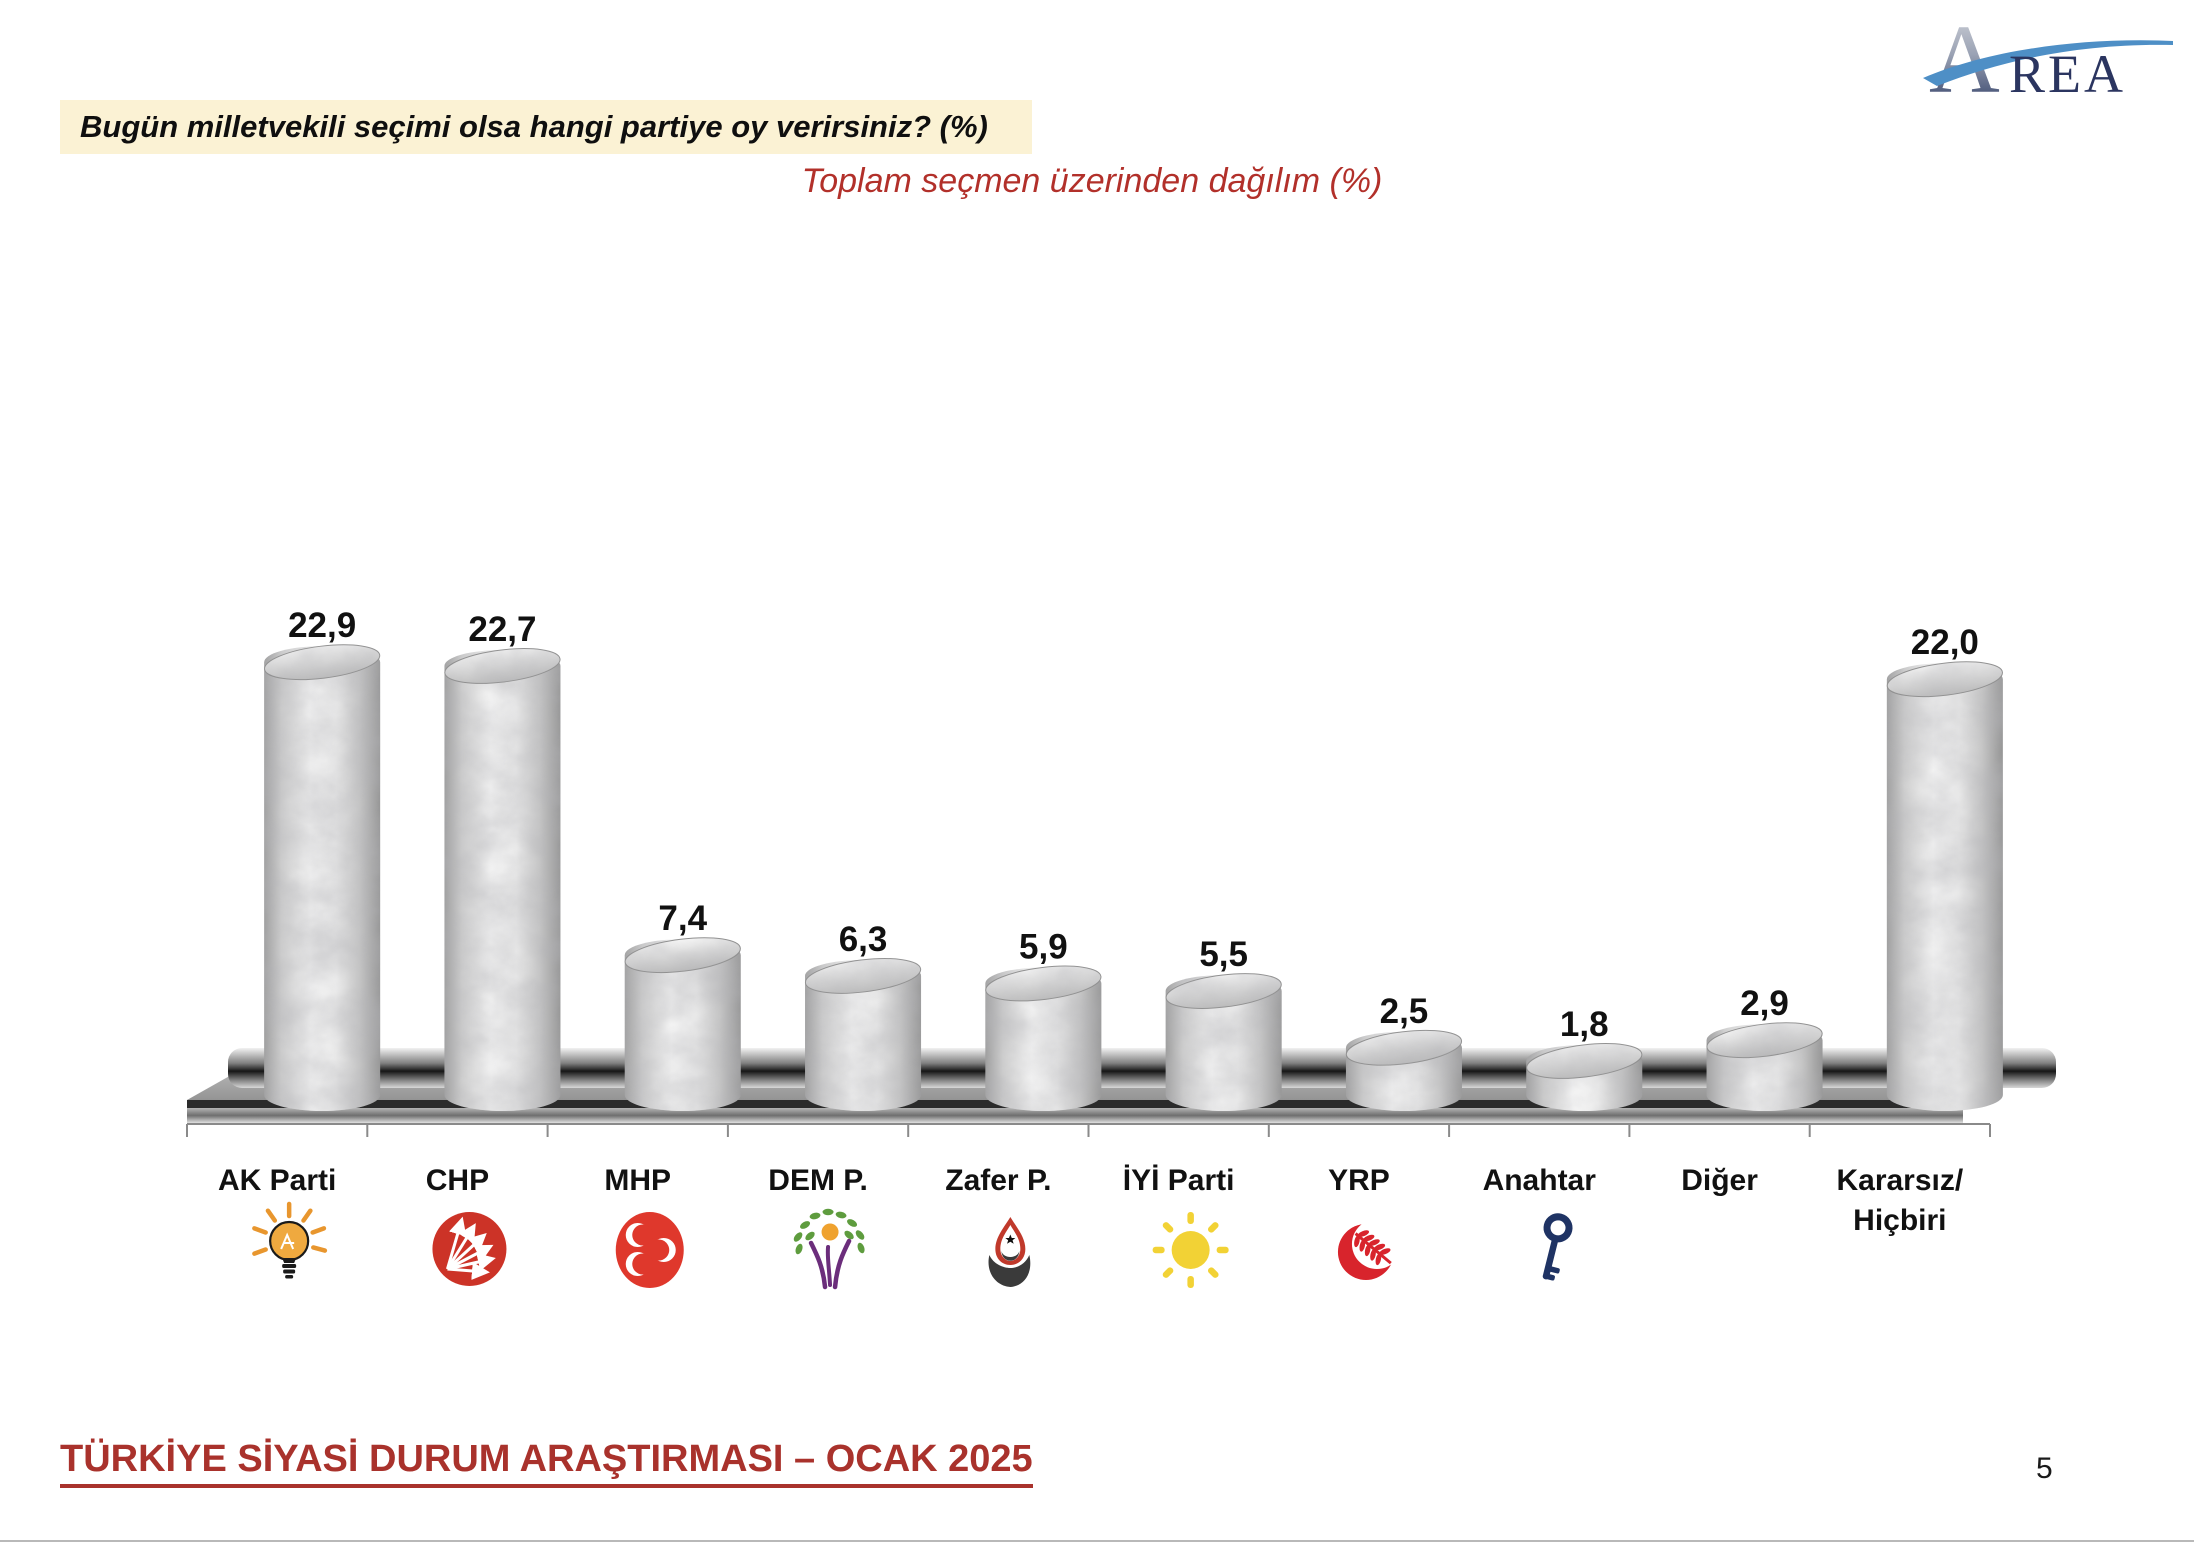  Describe the element at coordinates (1540, 1180) in the screenshot. I see `category-label: Anahtar` at that location.